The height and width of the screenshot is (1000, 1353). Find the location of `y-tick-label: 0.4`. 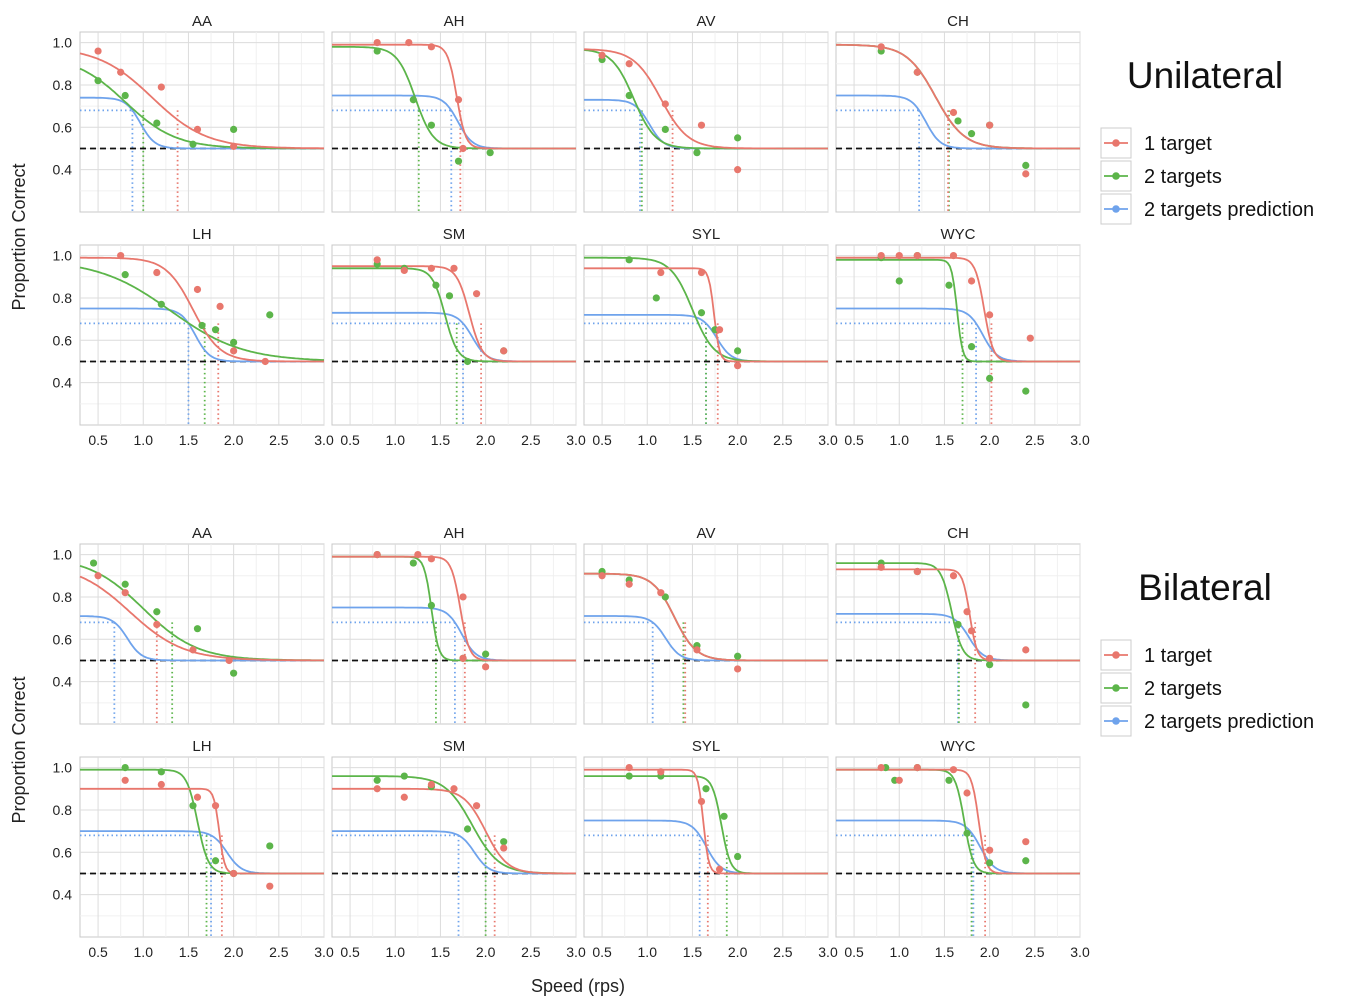

y-tick-label: 0.4 is located at coordinates (63, 170).